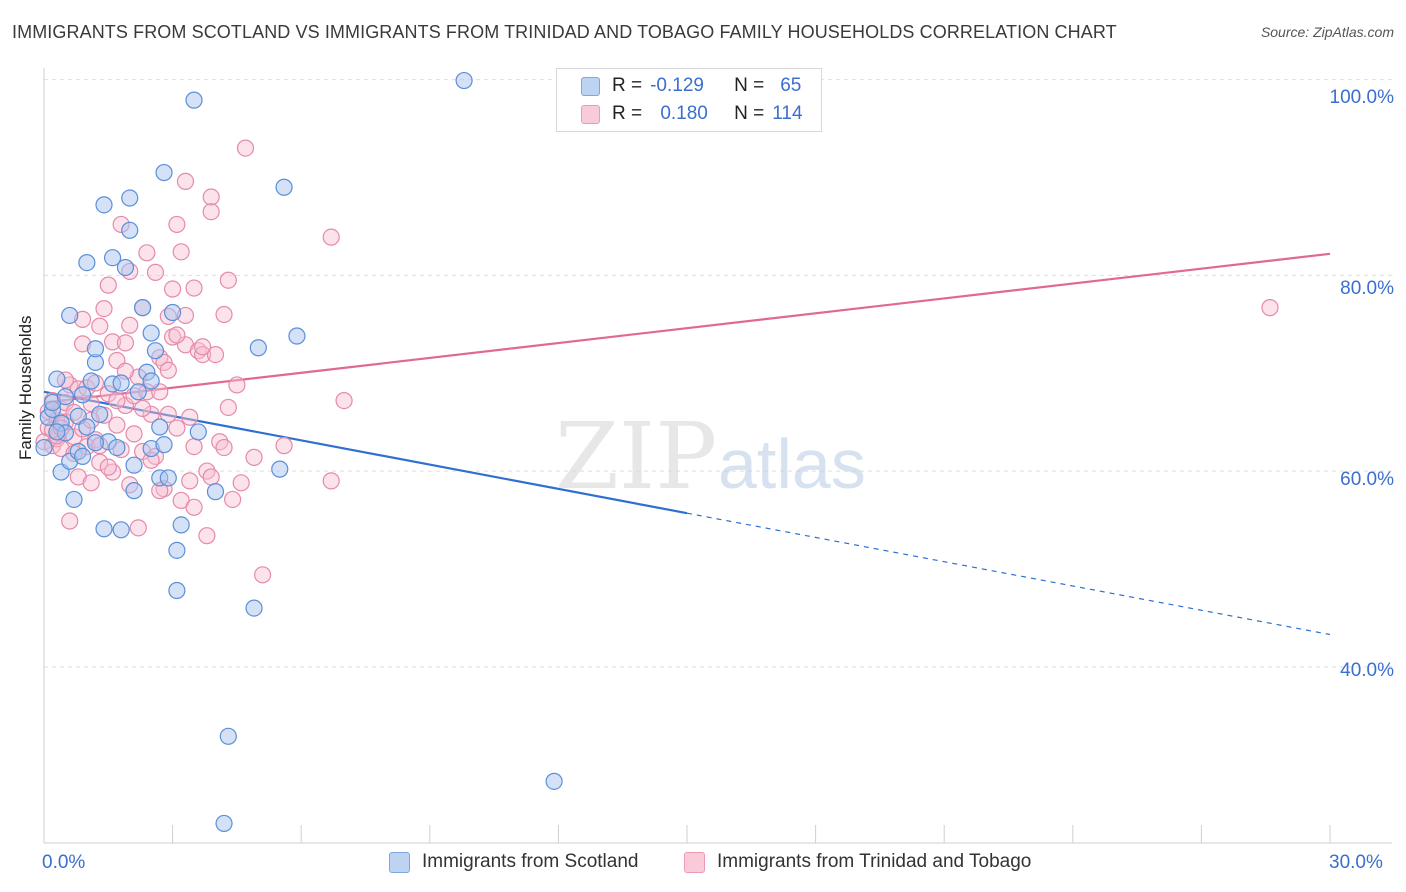 The image size is (1406, 892). I want to click on legend-row-scotland: R = -0.129 N = 65, so click(691, 86).